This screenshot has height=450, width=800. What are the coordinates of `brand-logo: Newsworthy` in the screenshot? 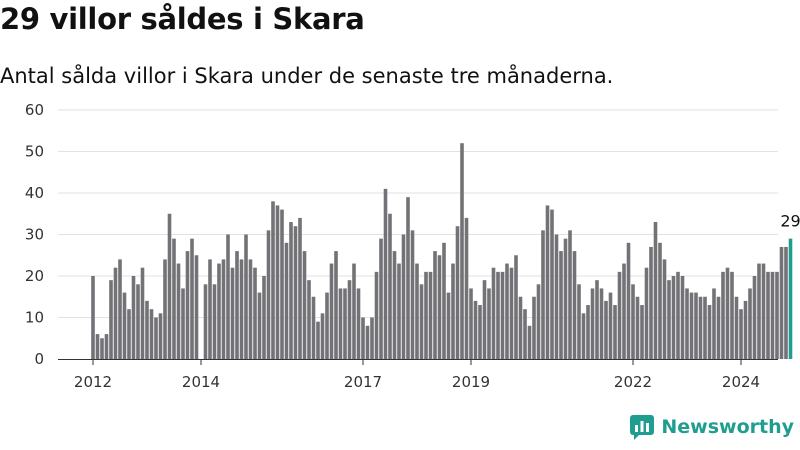 It's located at (711, 427).